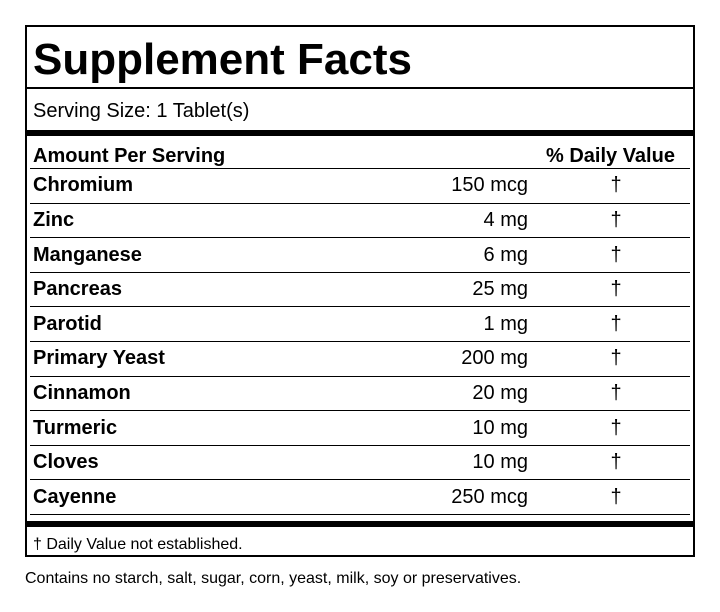  I want to click on amount: 4 mg, so click(505, 219).